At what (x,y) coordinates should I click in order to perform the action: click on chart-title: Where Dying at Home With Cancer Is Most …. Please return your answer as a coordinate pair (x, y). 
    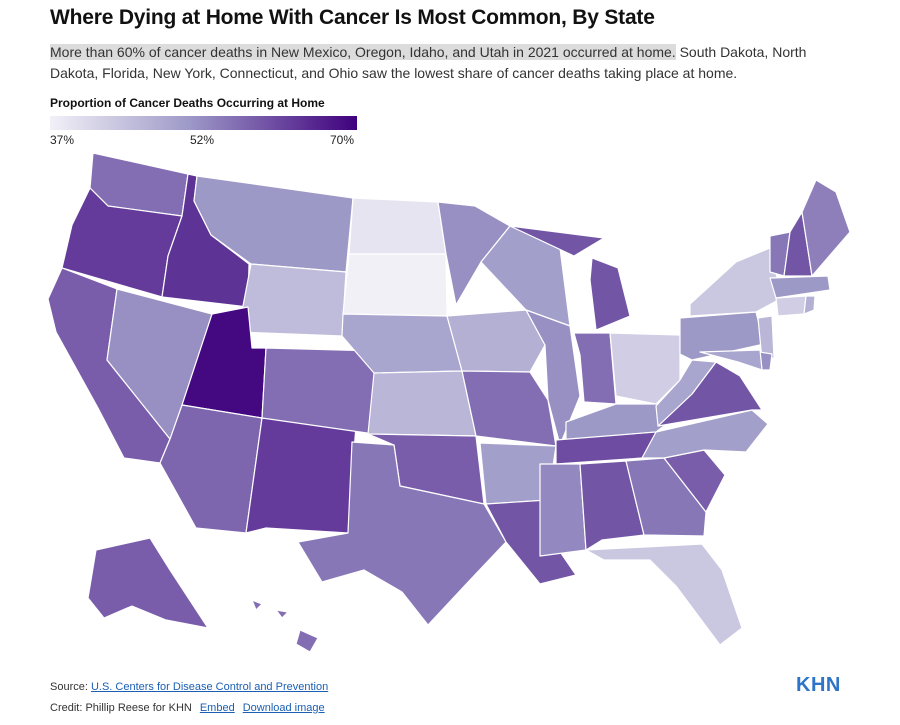
    Looking at the image, I should click on (352, 17).